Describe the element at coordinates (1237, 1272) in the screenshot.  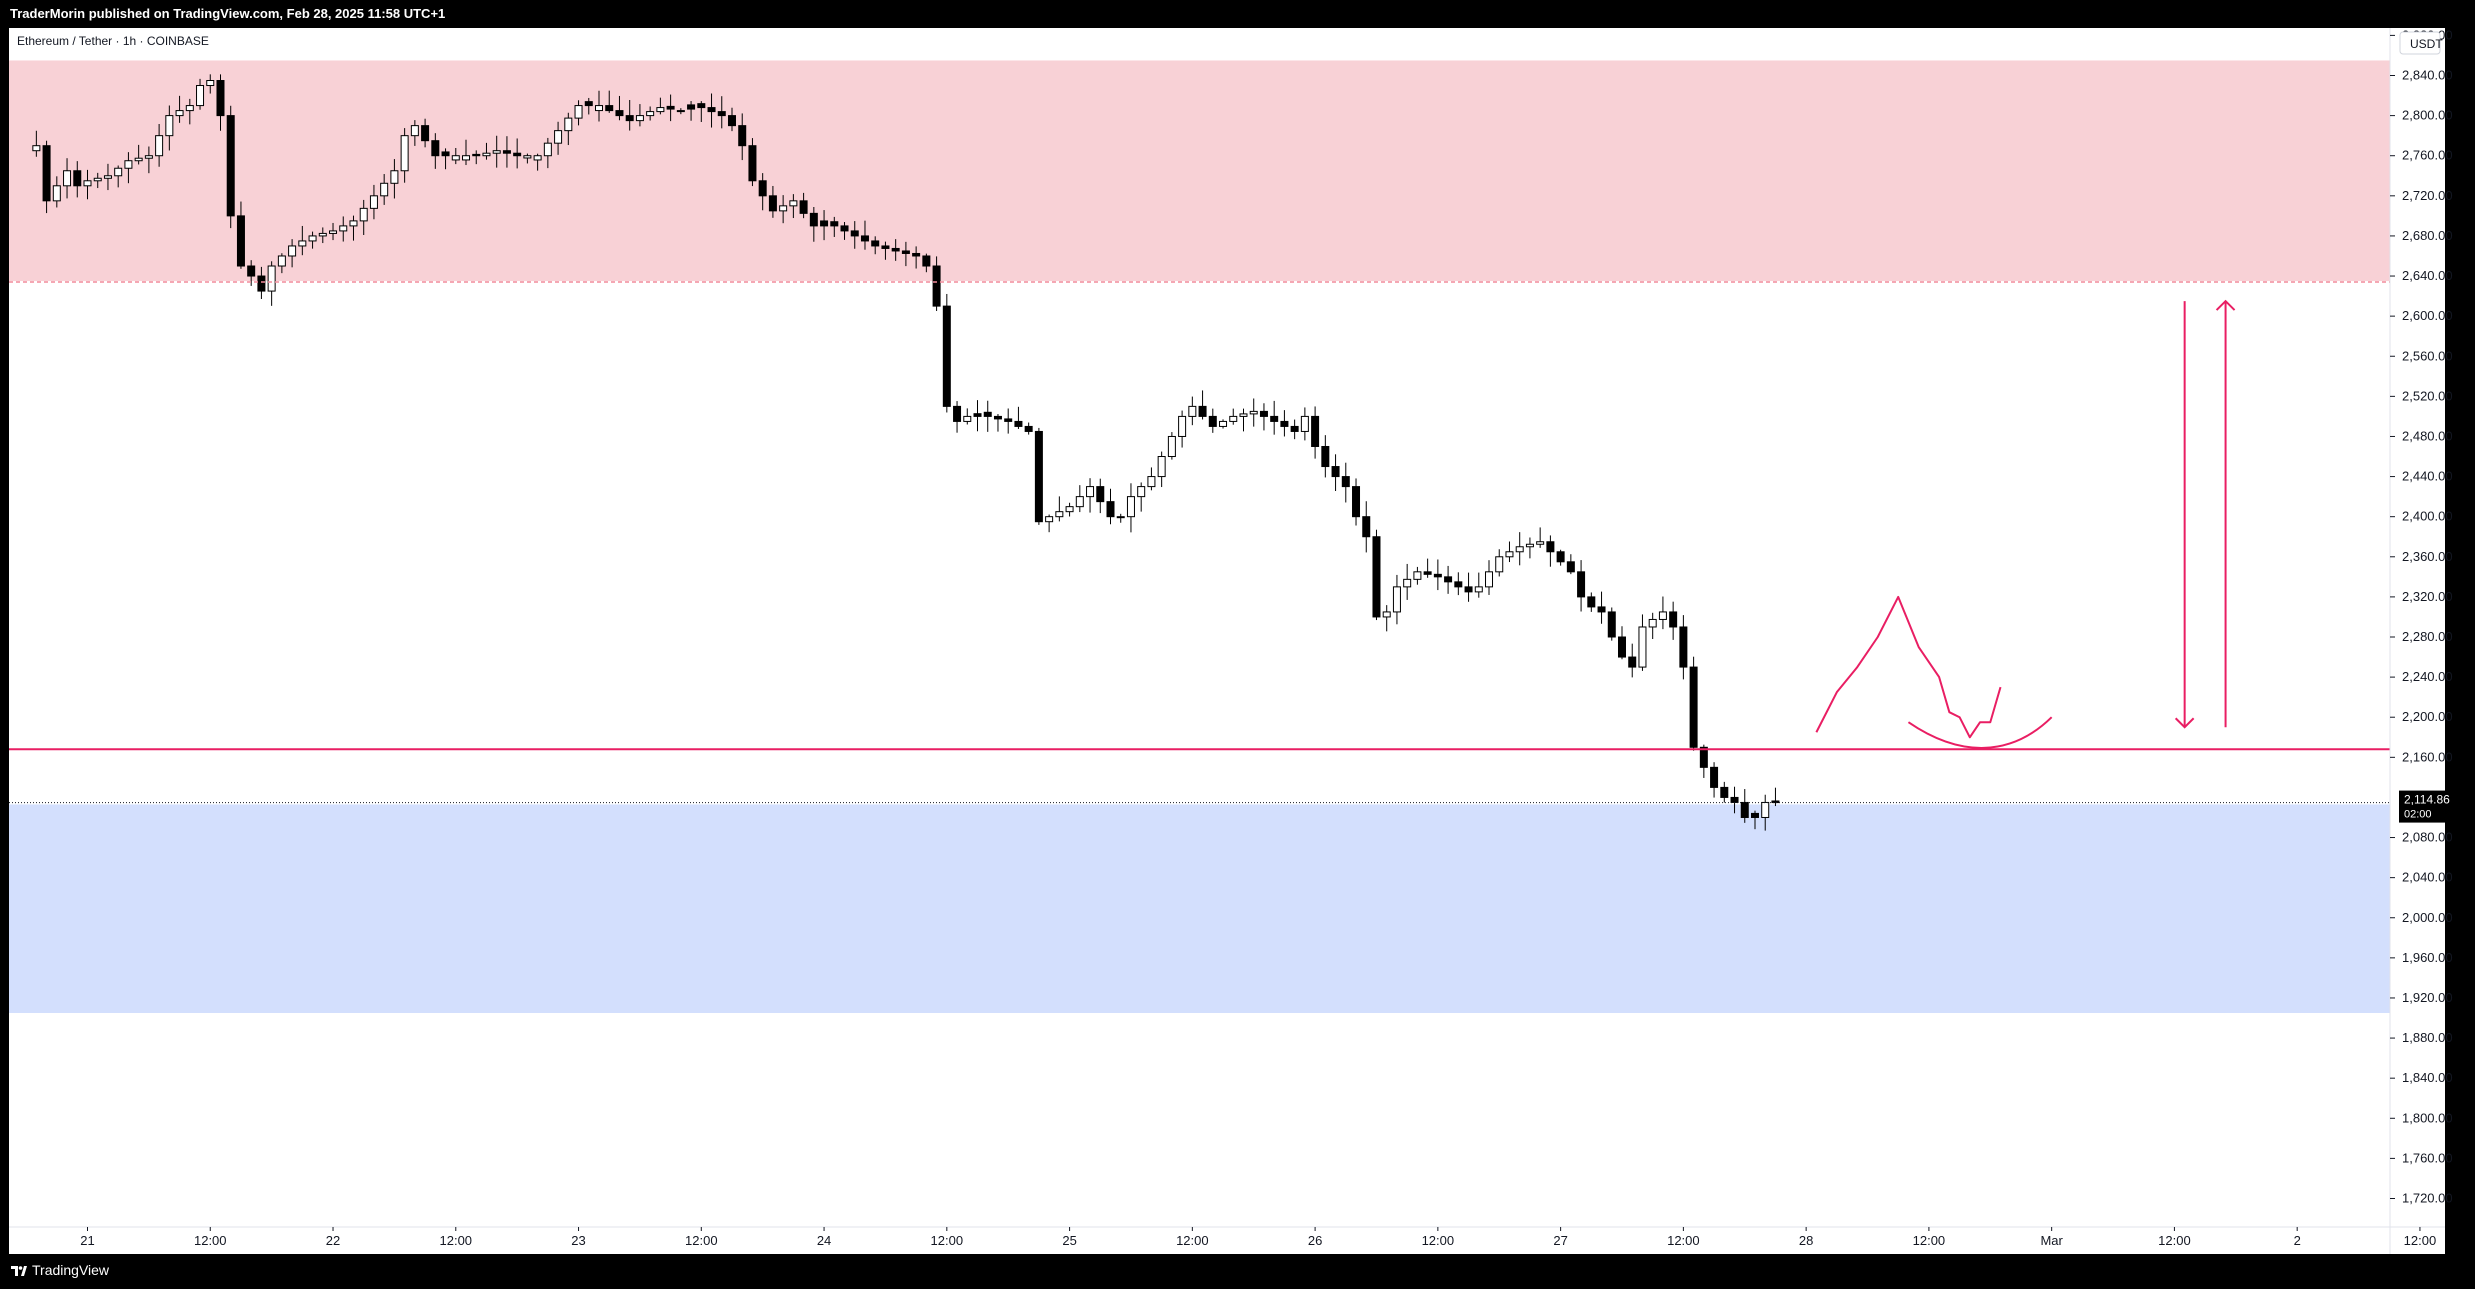
I see `bottom-bar` at that location.